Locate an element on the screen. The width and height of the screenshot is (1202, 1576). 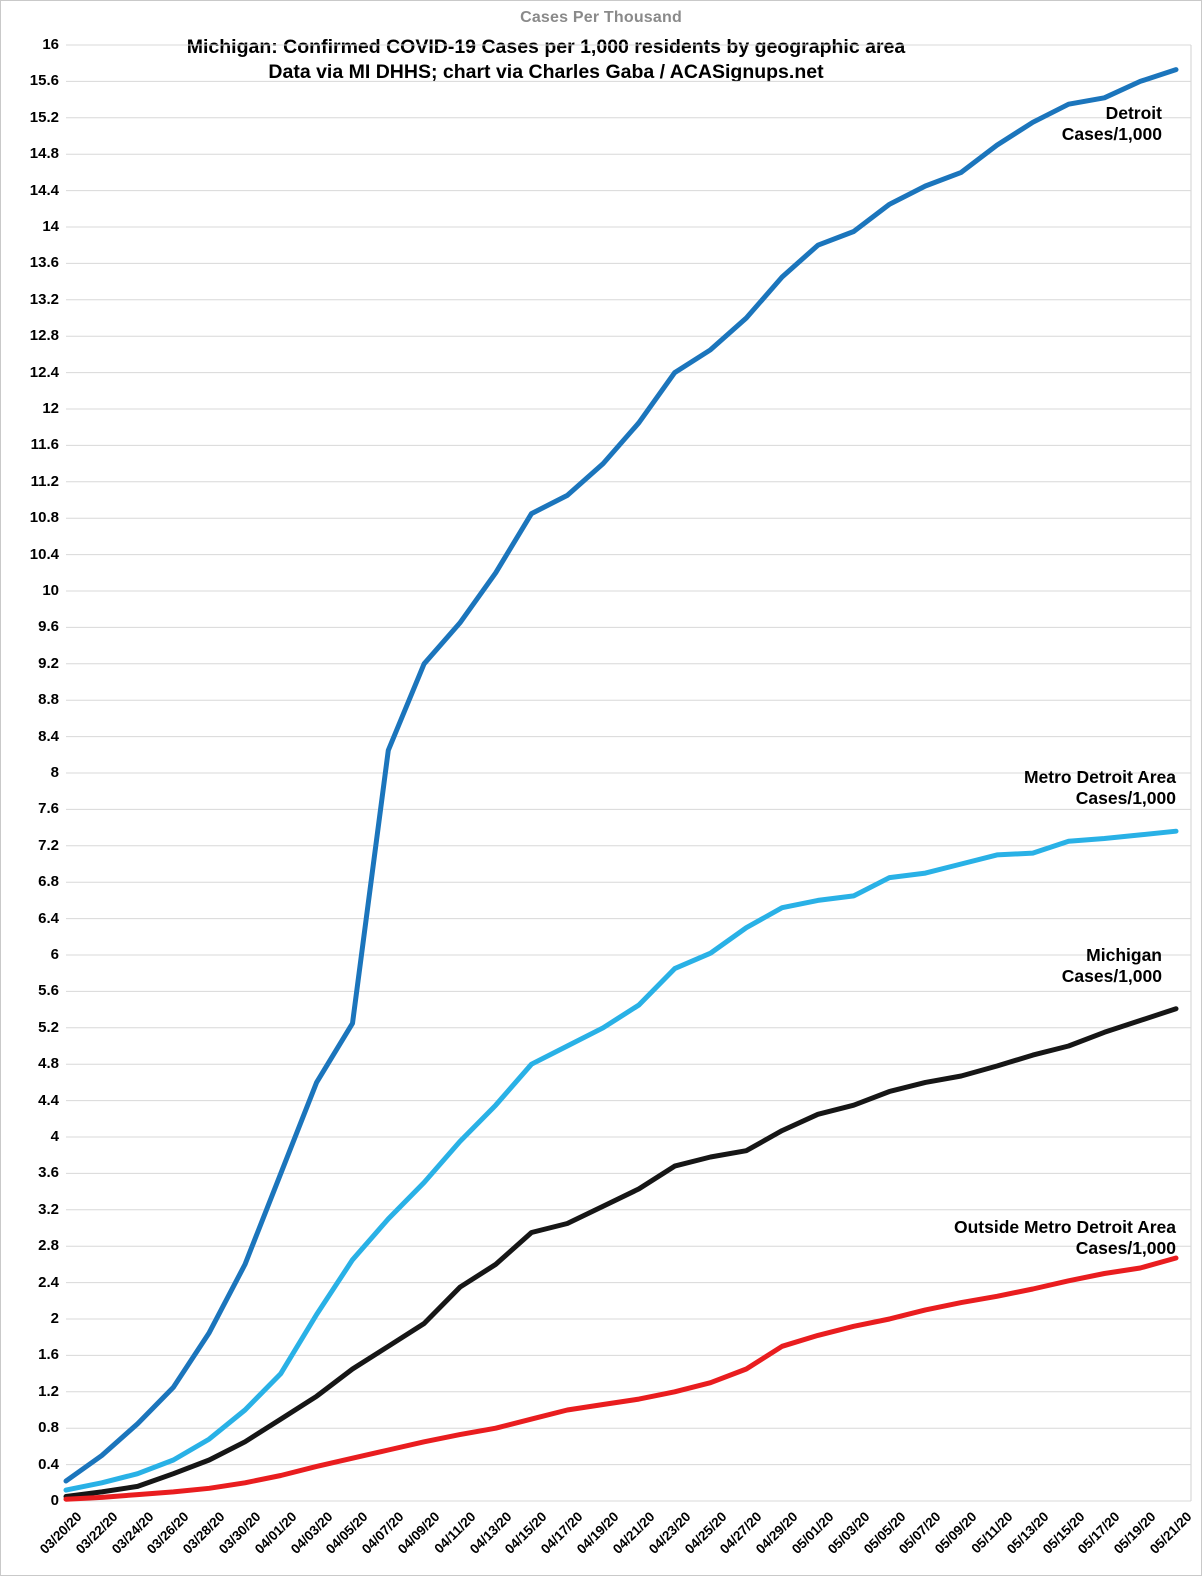
series-label-michigan-line2: Cases/1,000 is located at coordinates (1111, 976).